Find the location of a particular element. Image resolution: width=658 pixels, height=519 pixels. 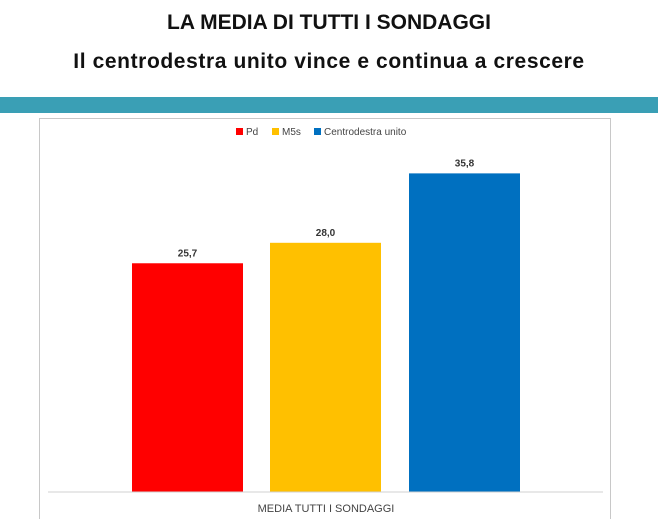

bar-value-label-2: 35,8 is located at coordinates (465, 163).